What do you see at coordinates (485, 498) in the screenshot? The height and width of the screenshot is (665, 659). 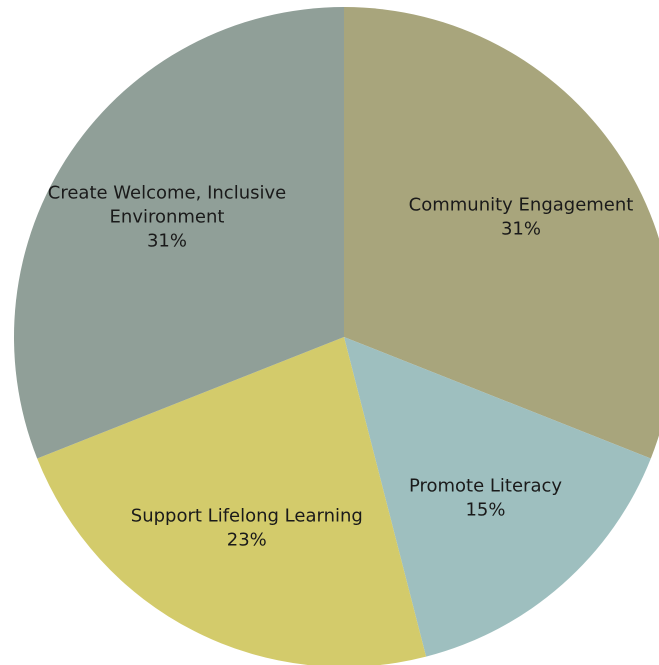 I see `slice-label-promote-literacy: Promote Literacy 15%` at bounding box center [485, 498].